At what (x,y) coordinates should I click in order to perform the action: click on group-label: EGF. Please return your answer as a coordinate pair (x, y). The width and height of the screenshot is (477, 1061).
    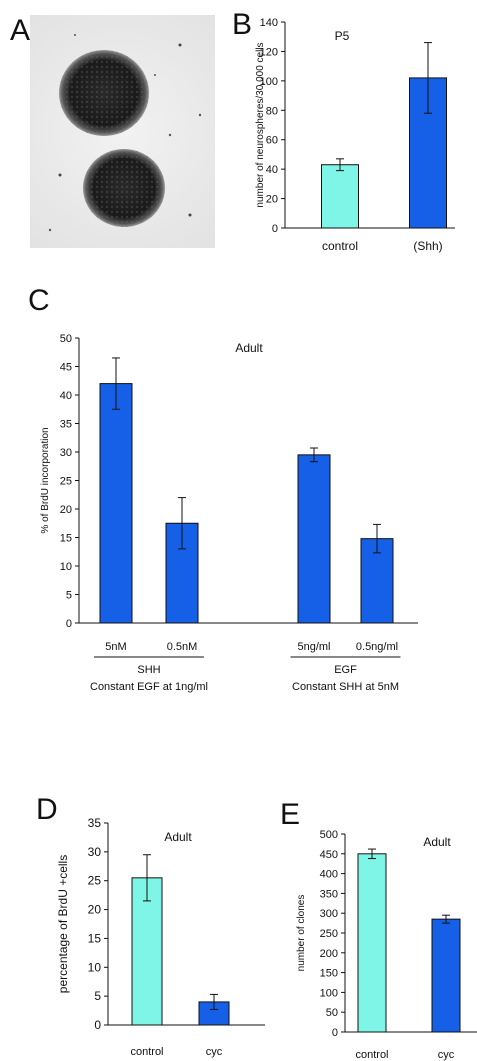
    Looking at the image, I should click on (345, 670).